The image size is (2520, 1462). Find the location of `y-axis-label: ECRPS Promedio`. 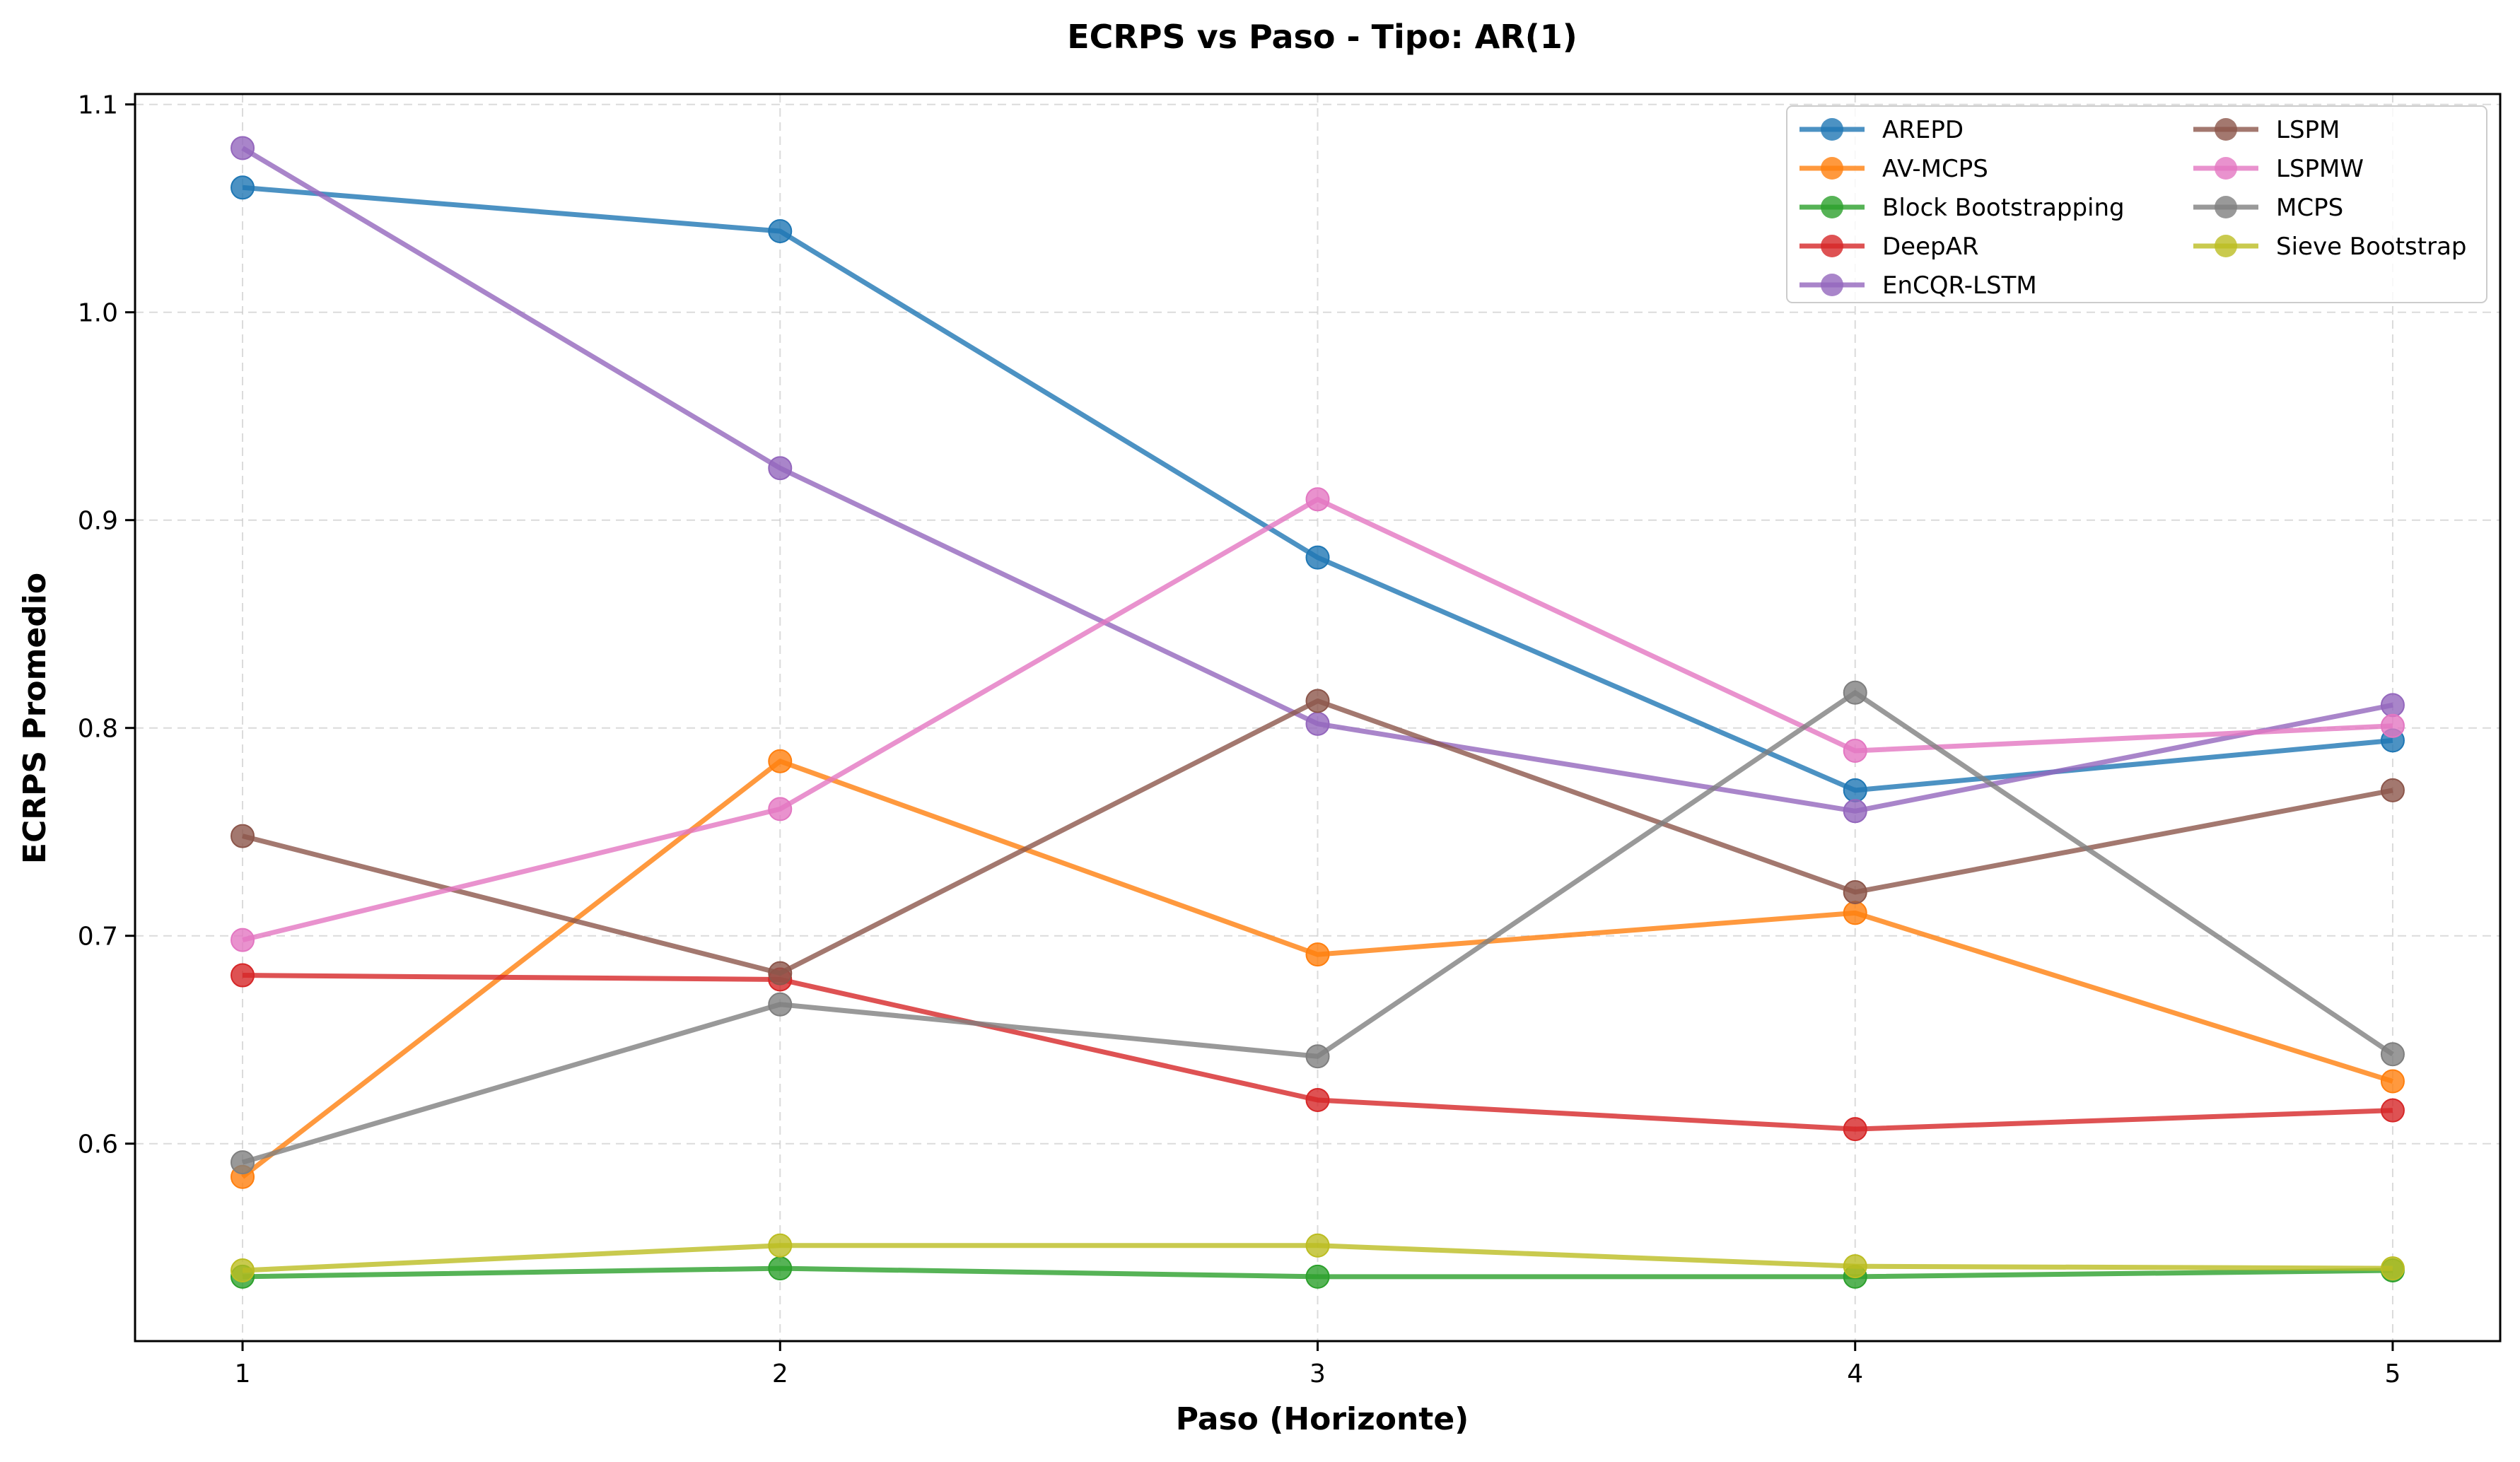

y-axis-label: ECRPS Promedio is located at coordinates (35, 718).